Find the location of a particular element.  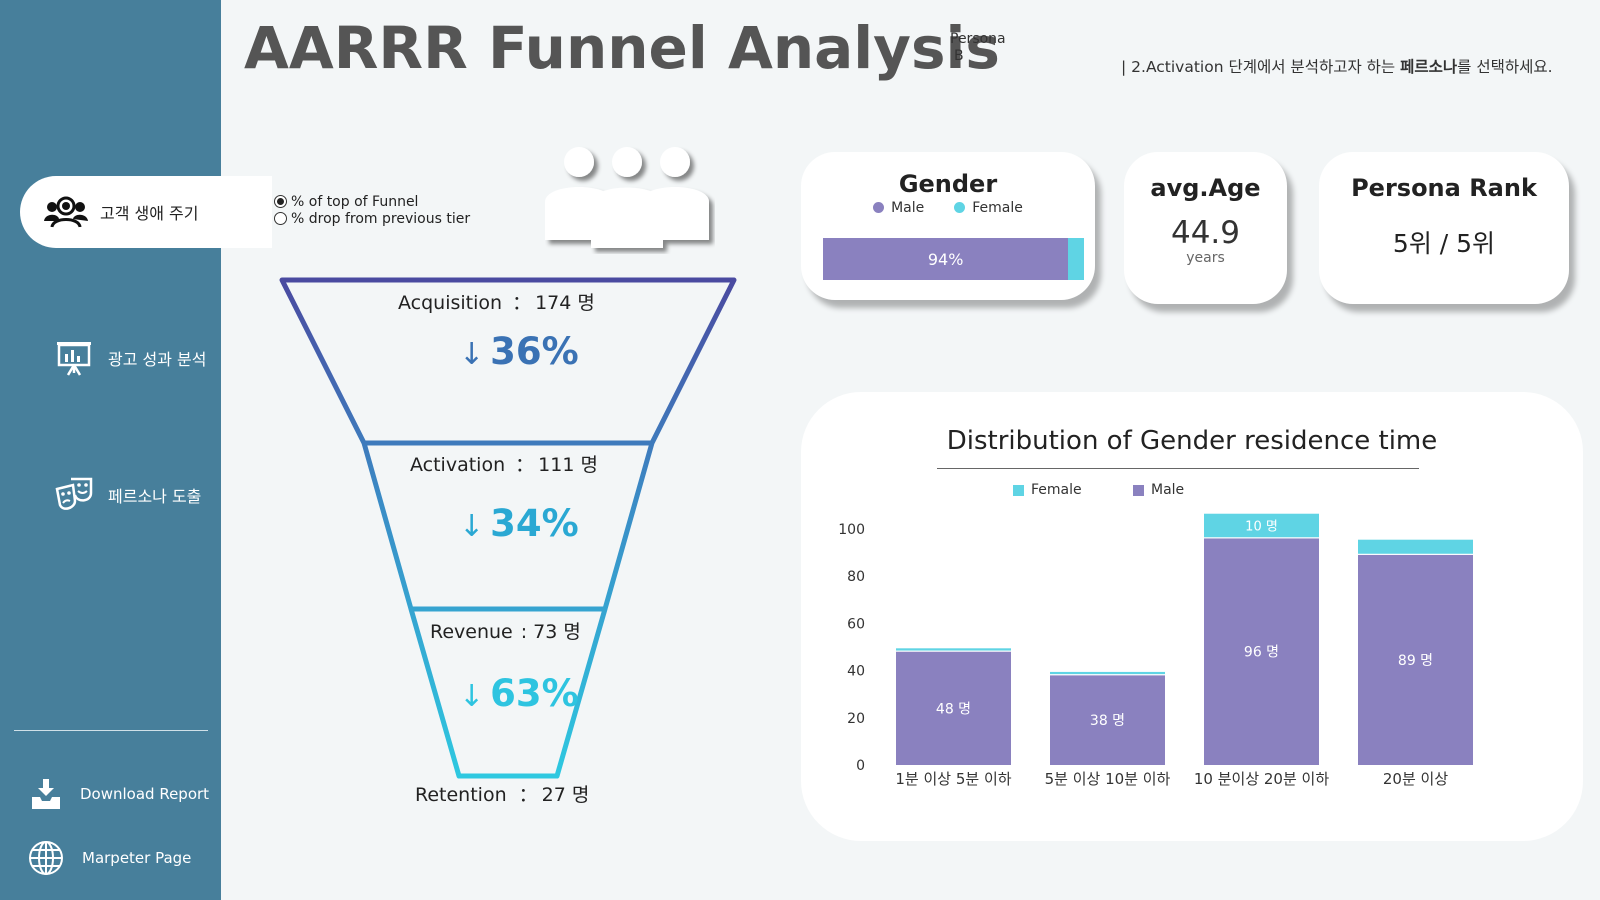

female-dot-icon is located at coordinates (960, 207).